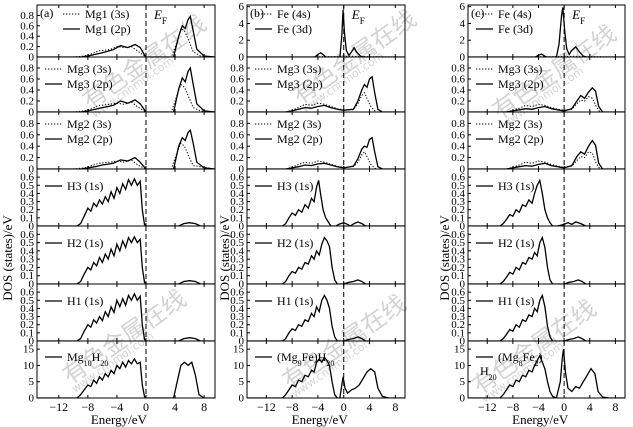 Image resolution: width=633 pixels, height=427 pixels. Describe the element at coordinates (108, 29) in the screenshot. I see `legend-label: Mg1 (2p)` at that location.